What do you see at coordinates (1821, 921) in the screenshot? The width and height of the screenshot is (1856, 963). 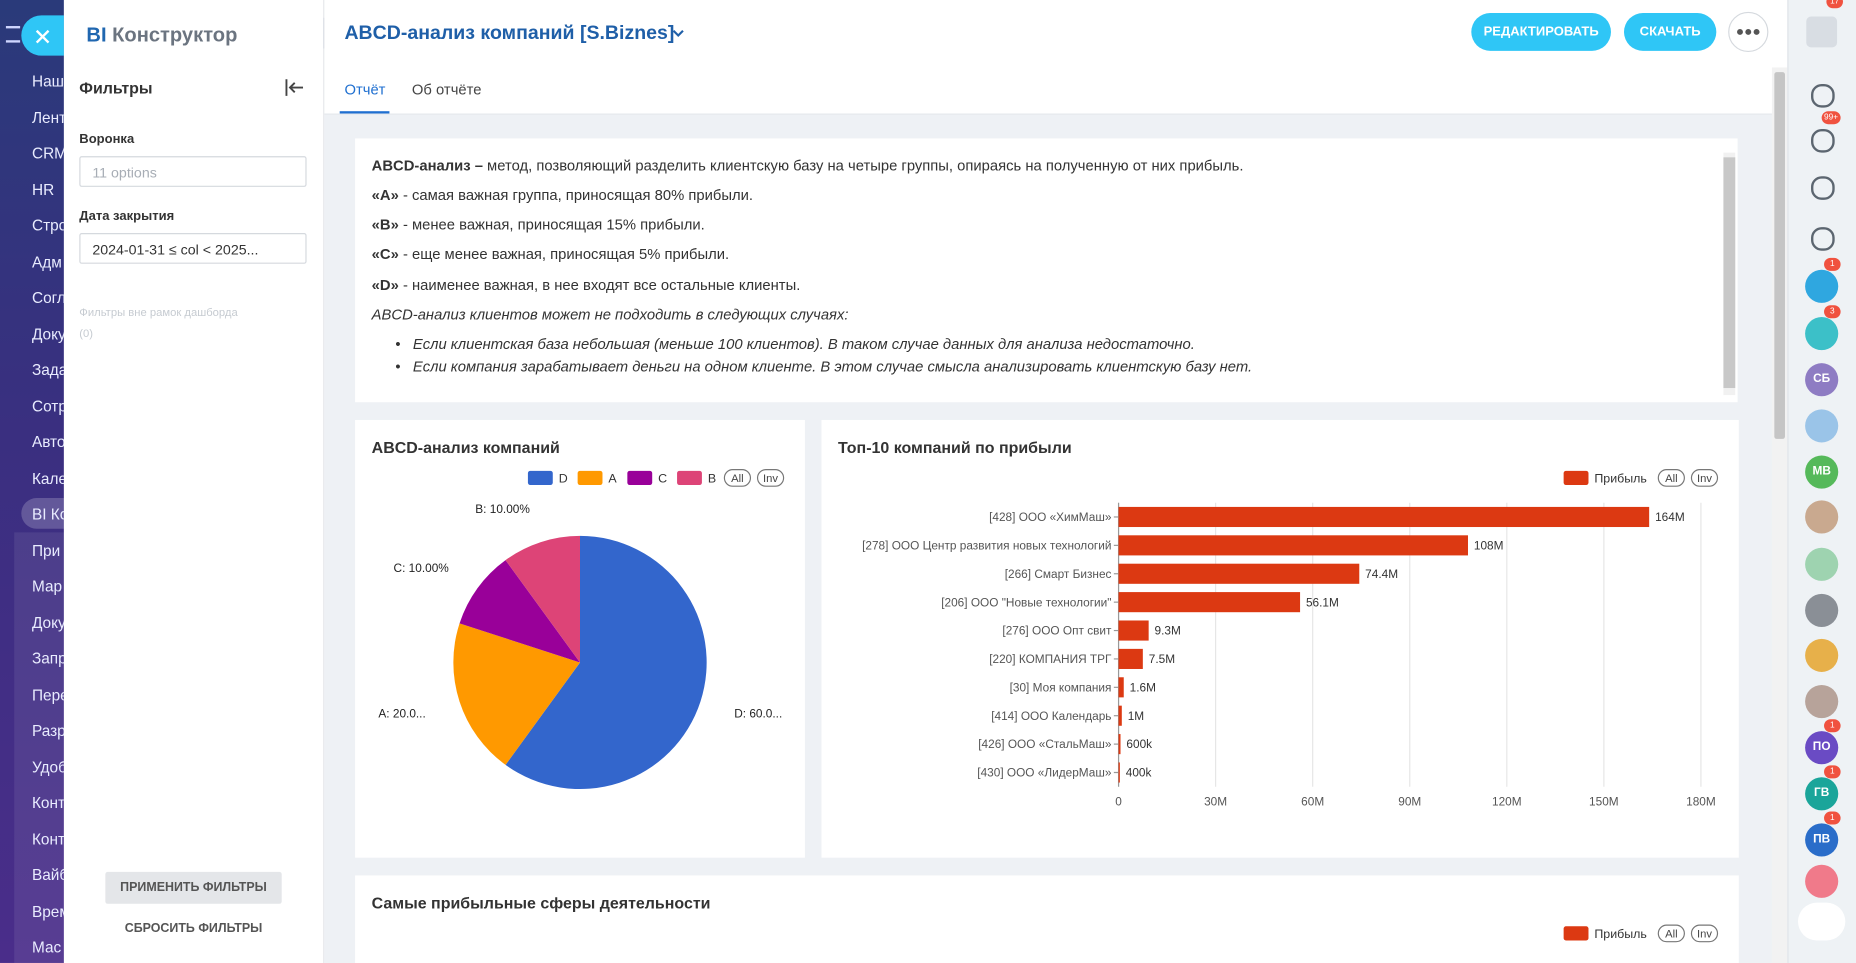 I see `rail-menu` at bounding box center [1821, 921].